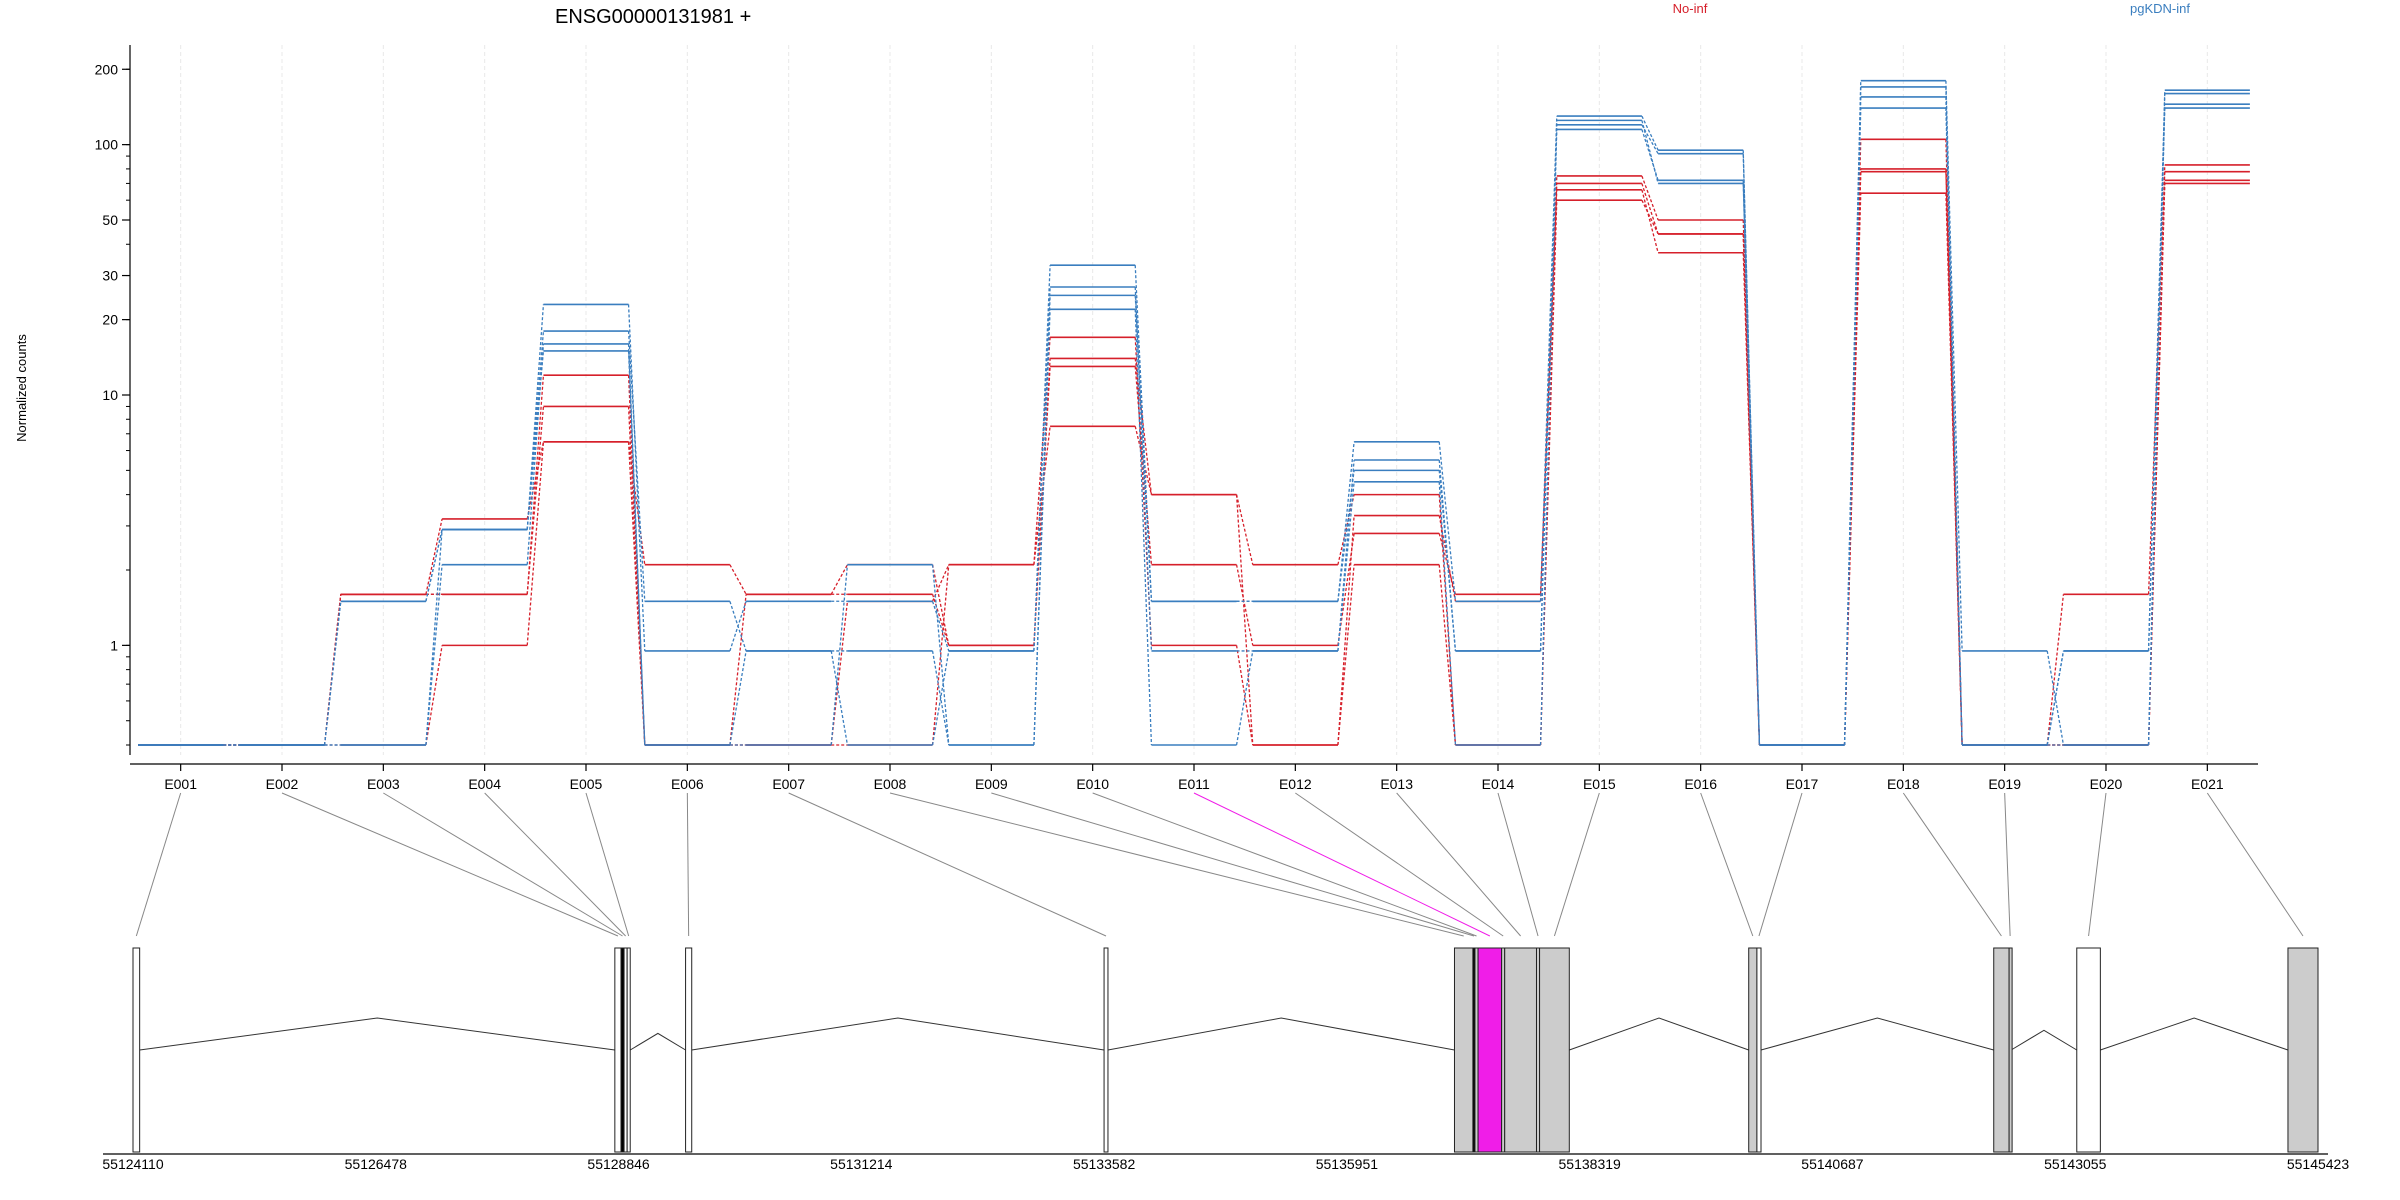 The width and height of the screenshot is (2400, 1200). What do you see at coordinates (1903, 784) in the screenshot?
I see `x-tick-label: E018` at bounding box center [1903, 784].